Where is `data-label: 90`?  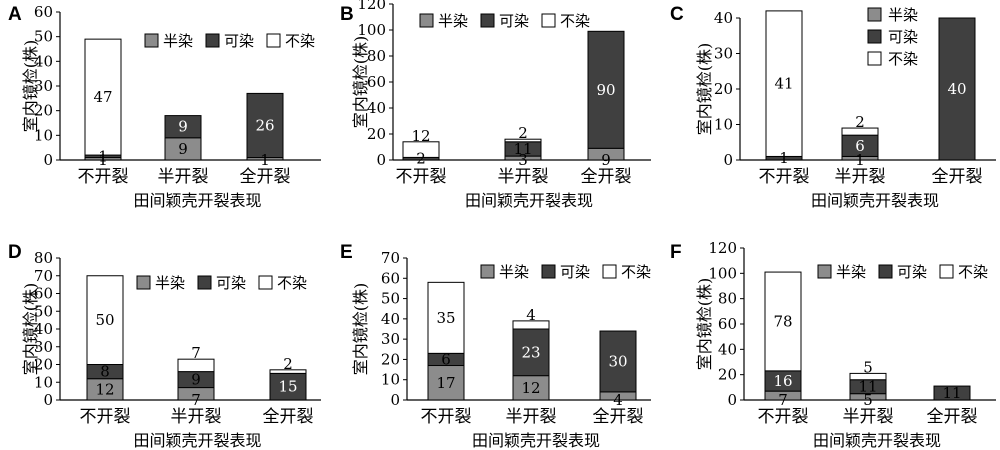
data-label: 90 is located at coordinates (605, 90).